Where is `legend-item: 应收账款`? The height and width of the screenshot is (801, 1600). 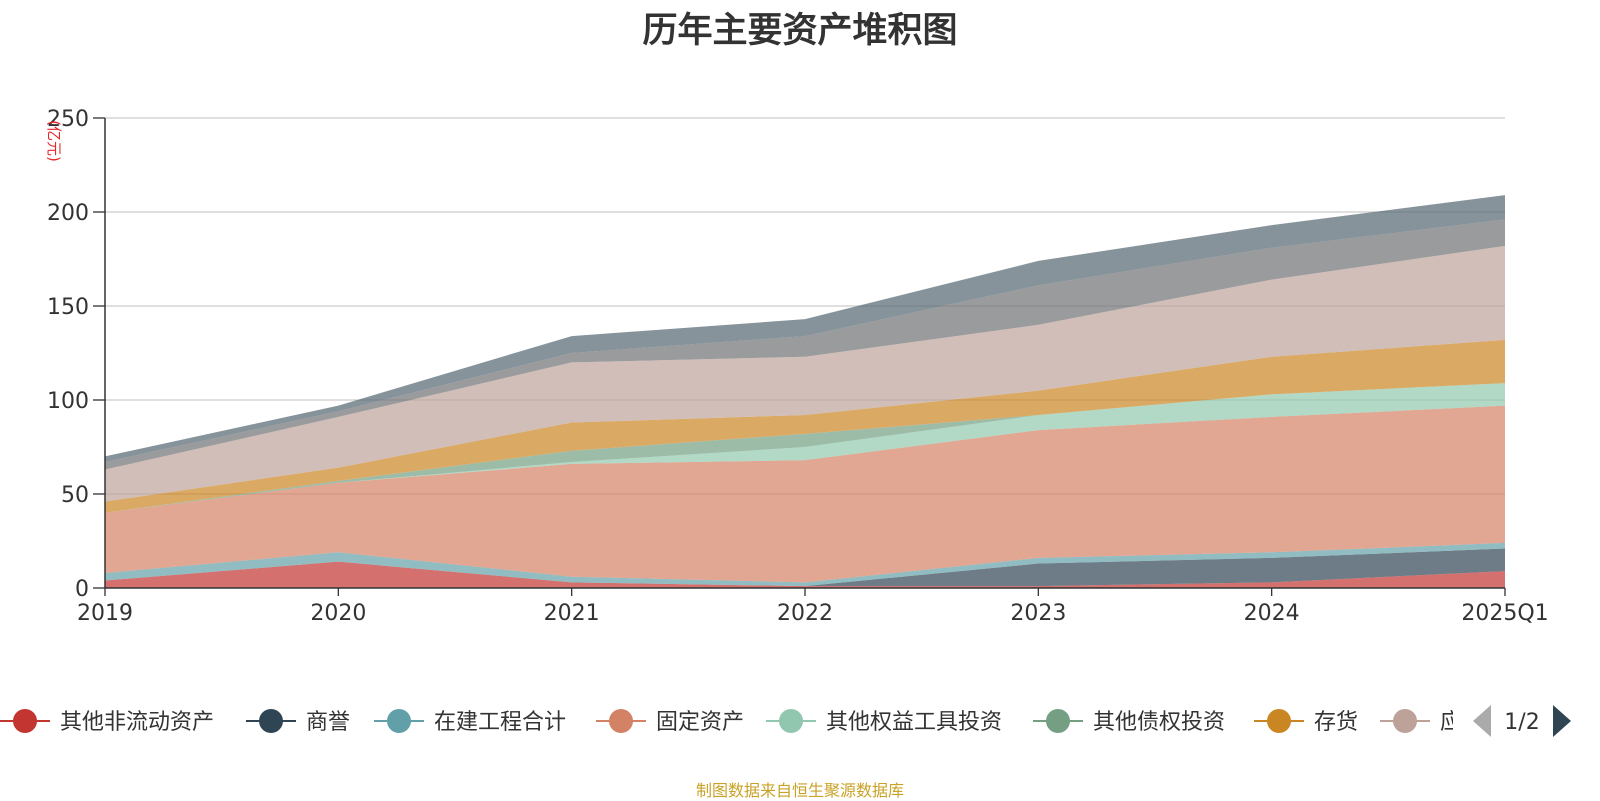 legend-item: 应收账款 is located at coordinates (1454, 722).